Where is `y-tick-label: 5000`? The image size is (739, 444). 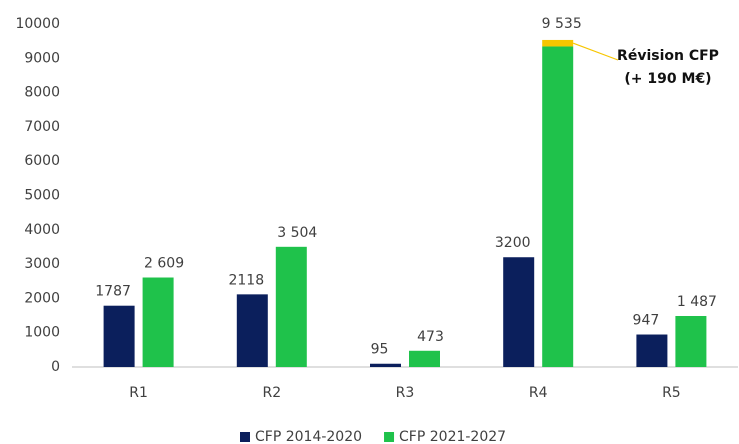 y-tick-label: 5000 is located at coordinates (42, 196).